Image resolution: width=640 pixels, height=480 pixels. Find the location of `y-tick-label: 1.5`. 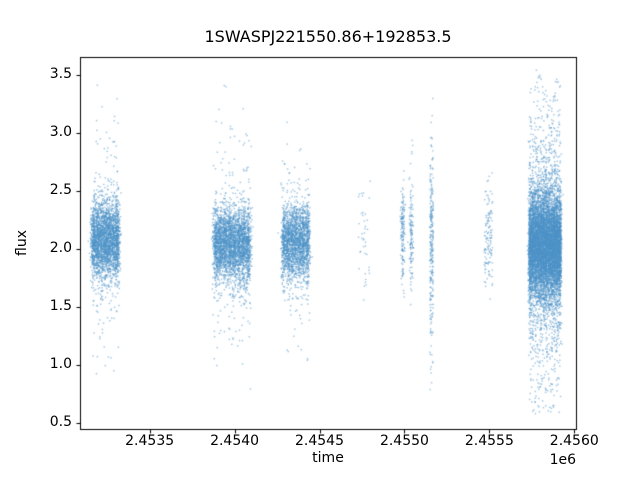

y-tick-label: 1.5 is located at coordinates (60, 305).